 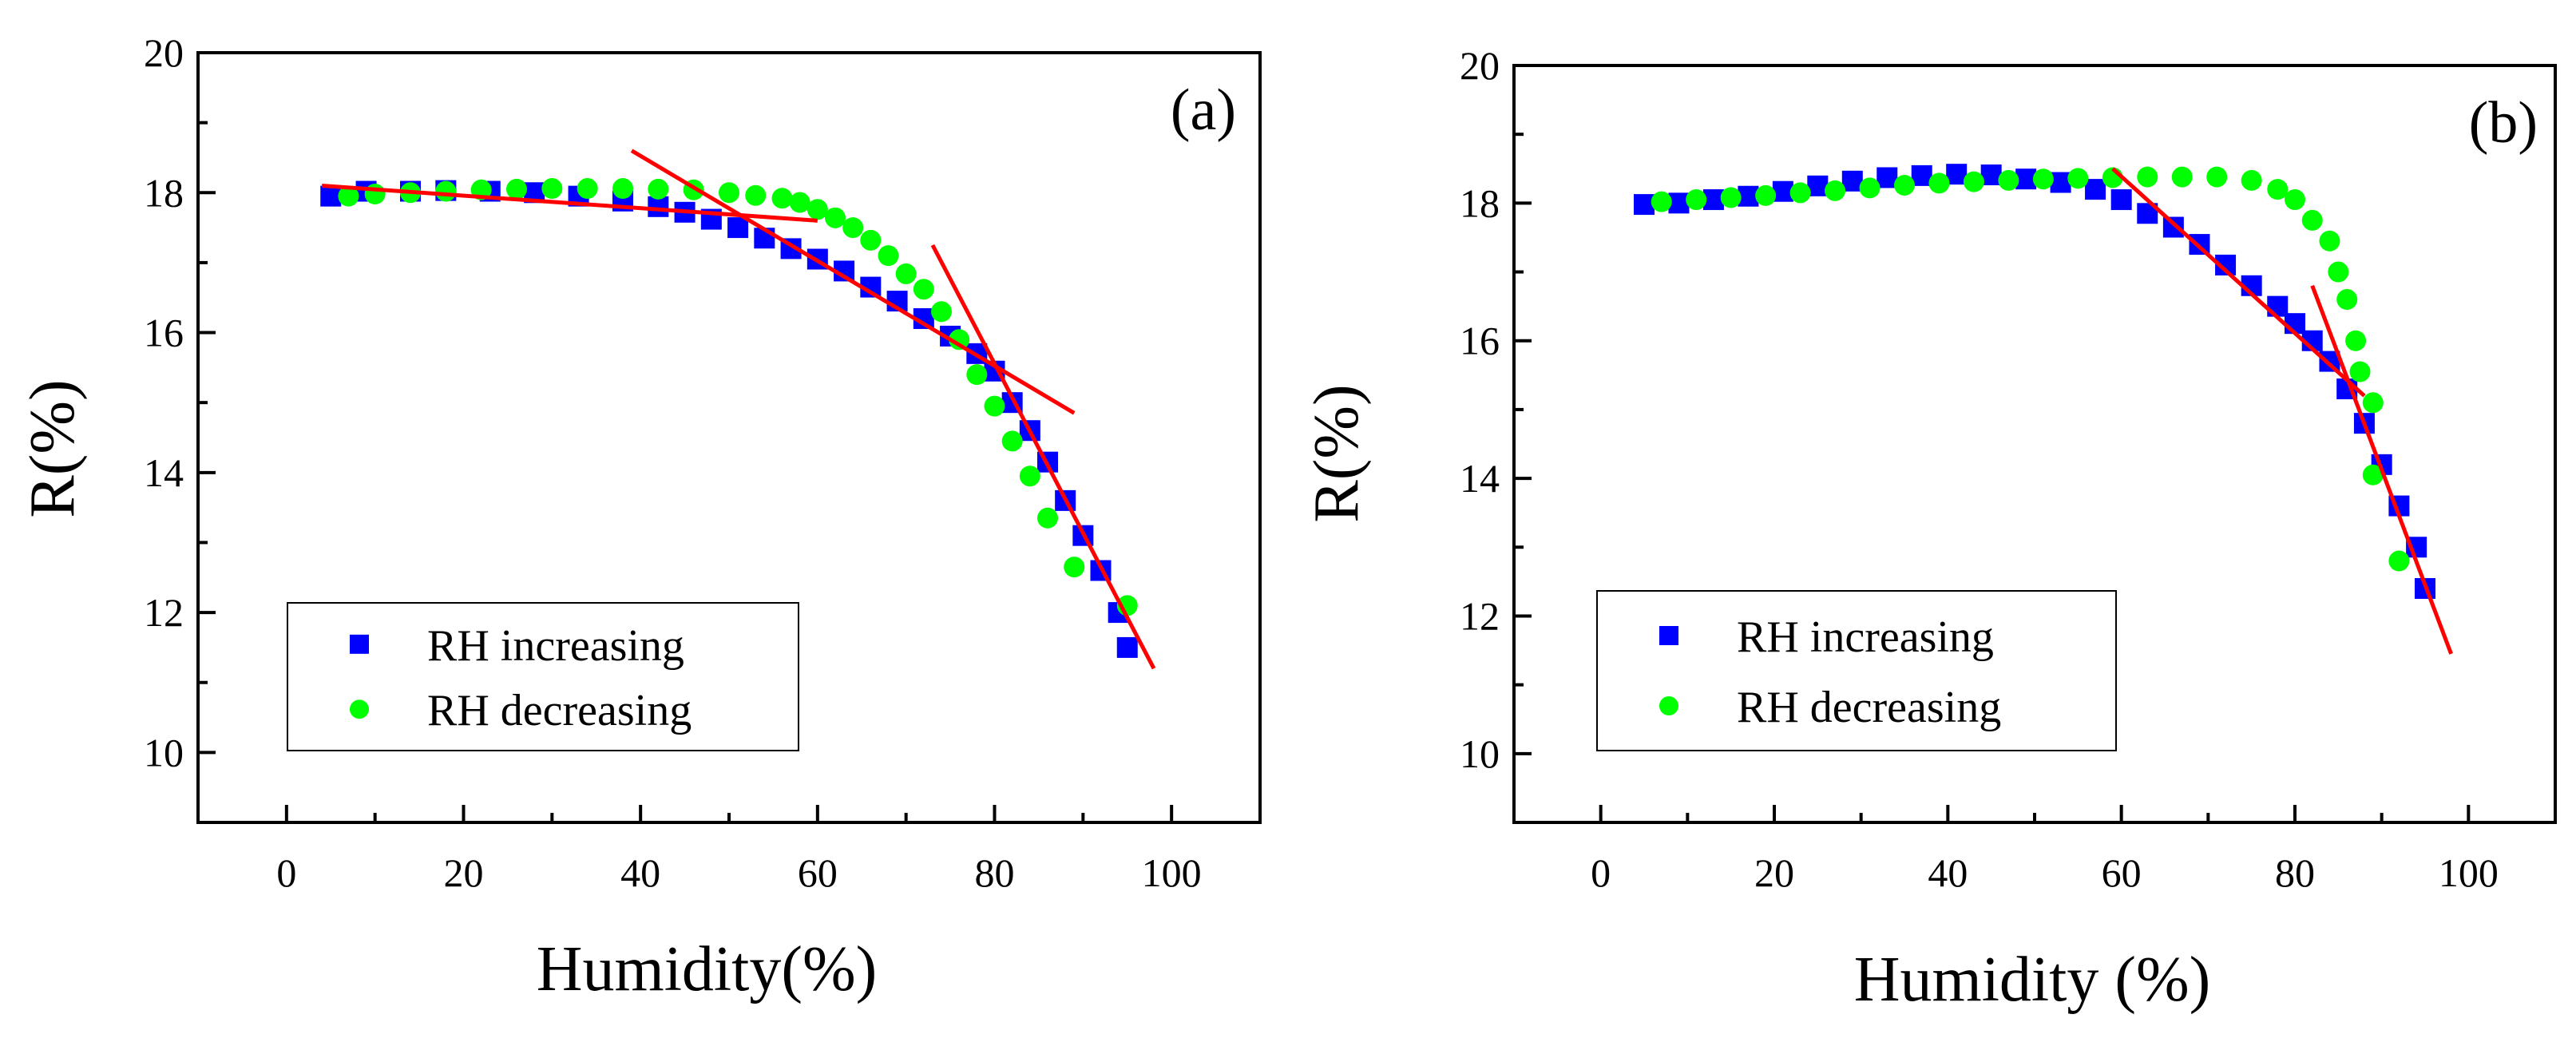 What do you see at coordinates (1337, 453) in the screenshot?
I see `y-axis-title-b: R(%)` at bounding box center [1337, 453].